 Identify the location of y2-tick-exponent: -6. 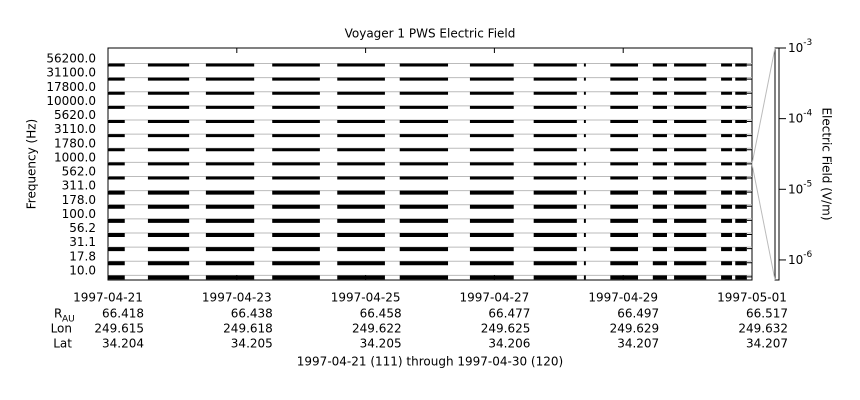
(807, 254).